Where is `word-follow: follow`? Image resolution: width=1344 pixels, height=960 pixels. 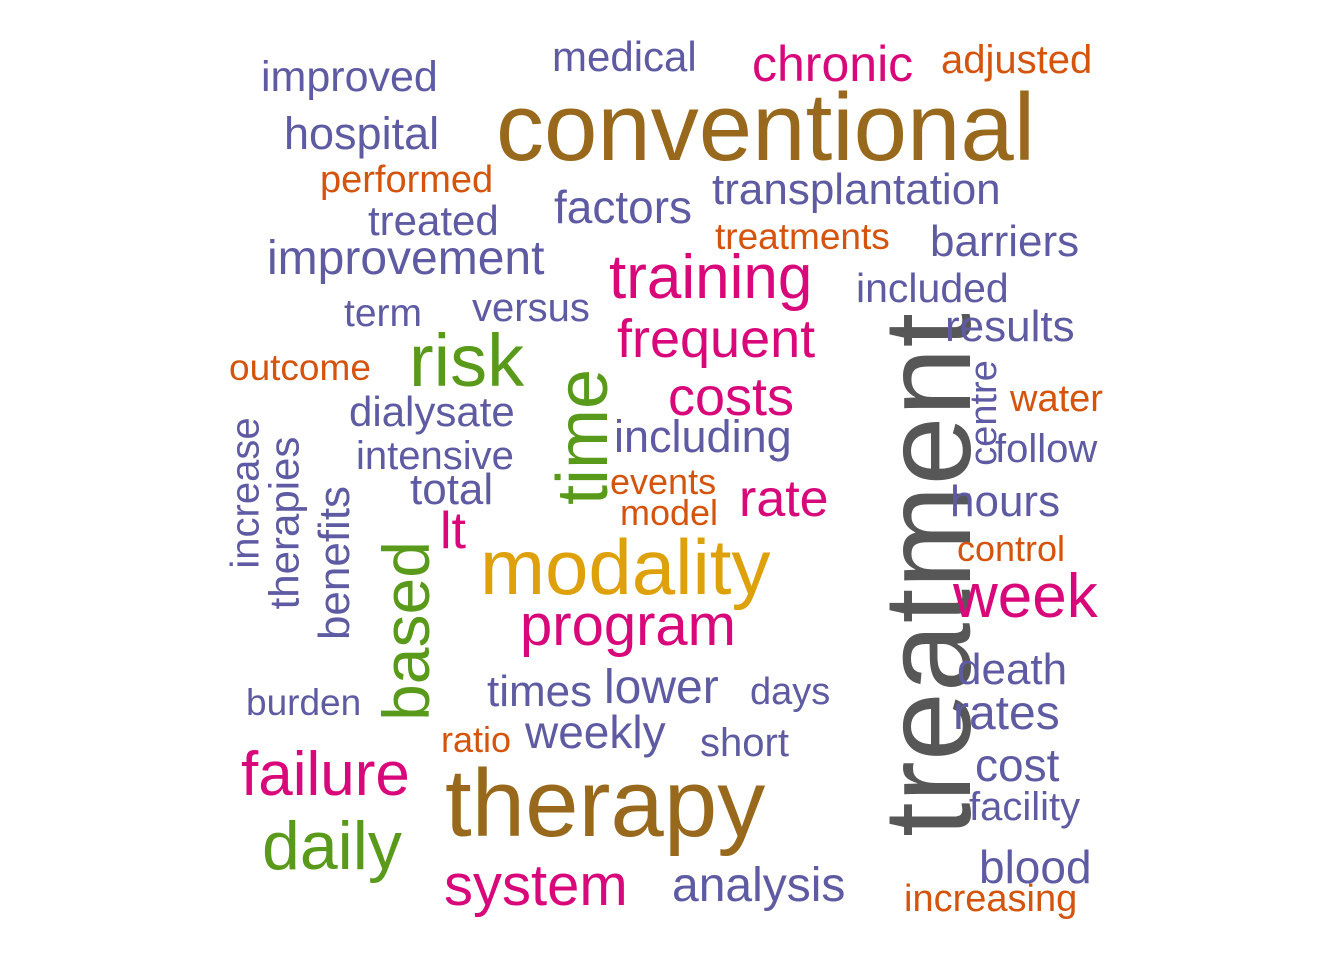
word-follow: follow is located at coordinates (1046, 449).